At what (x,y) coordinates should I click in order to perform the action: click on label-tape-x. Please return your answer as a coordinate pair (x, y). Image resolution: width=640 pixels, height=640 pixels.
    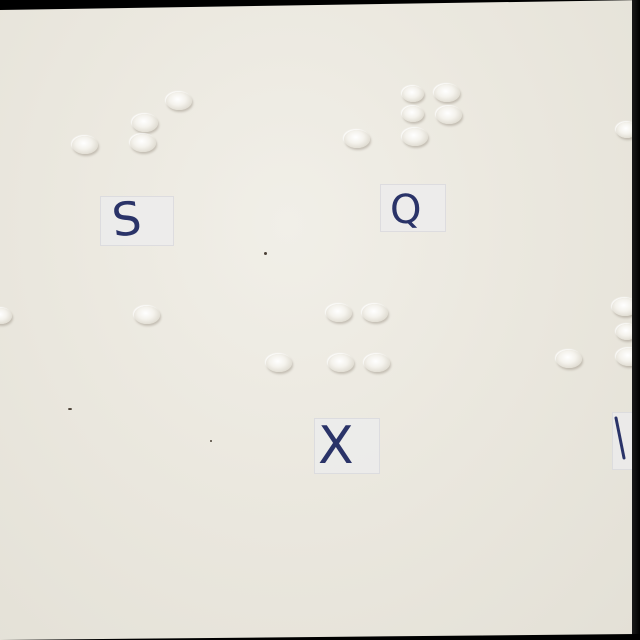
    Looking at the image, I should click on (347, 446).